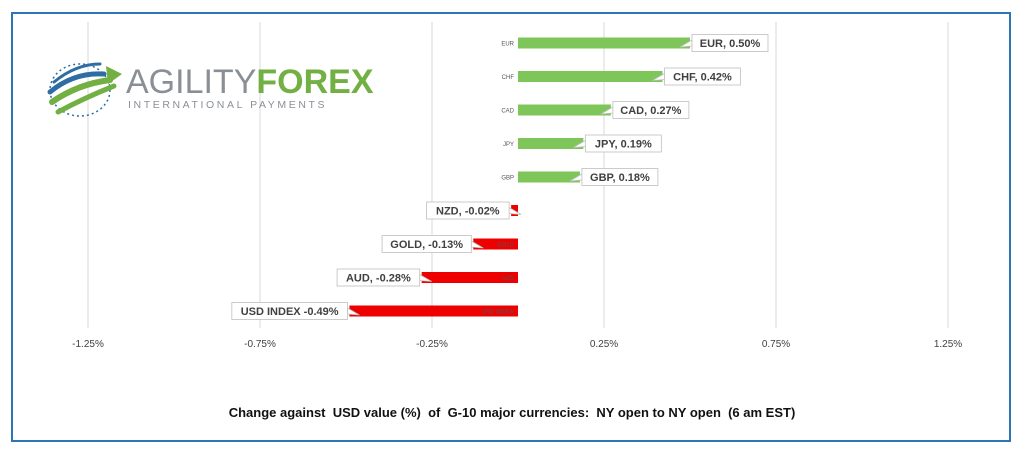 The image size is (1024, 456). I want to click on category-label: CHF, so click(508, 78).